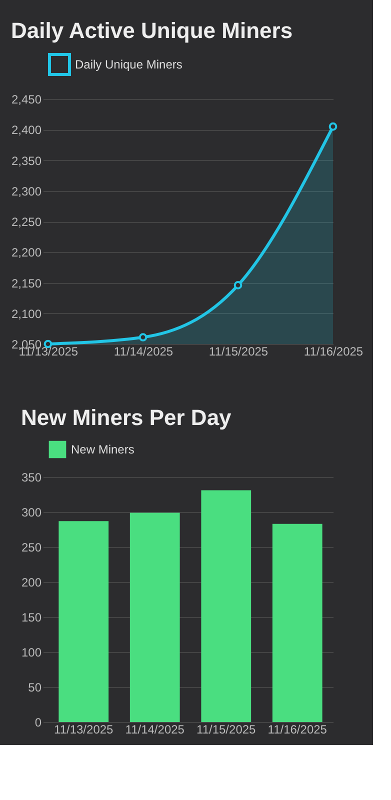 The image size is (391, 800). Describe the element at coordinates (31, 547) in the screenshot. I see `y-tick-label: 250` at that location.